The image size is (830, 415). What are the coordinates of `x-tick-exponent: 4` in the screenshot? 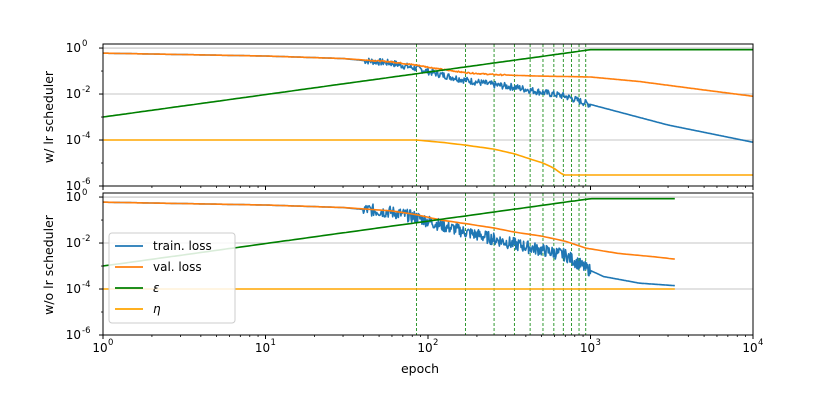 It's located at (760, 343).